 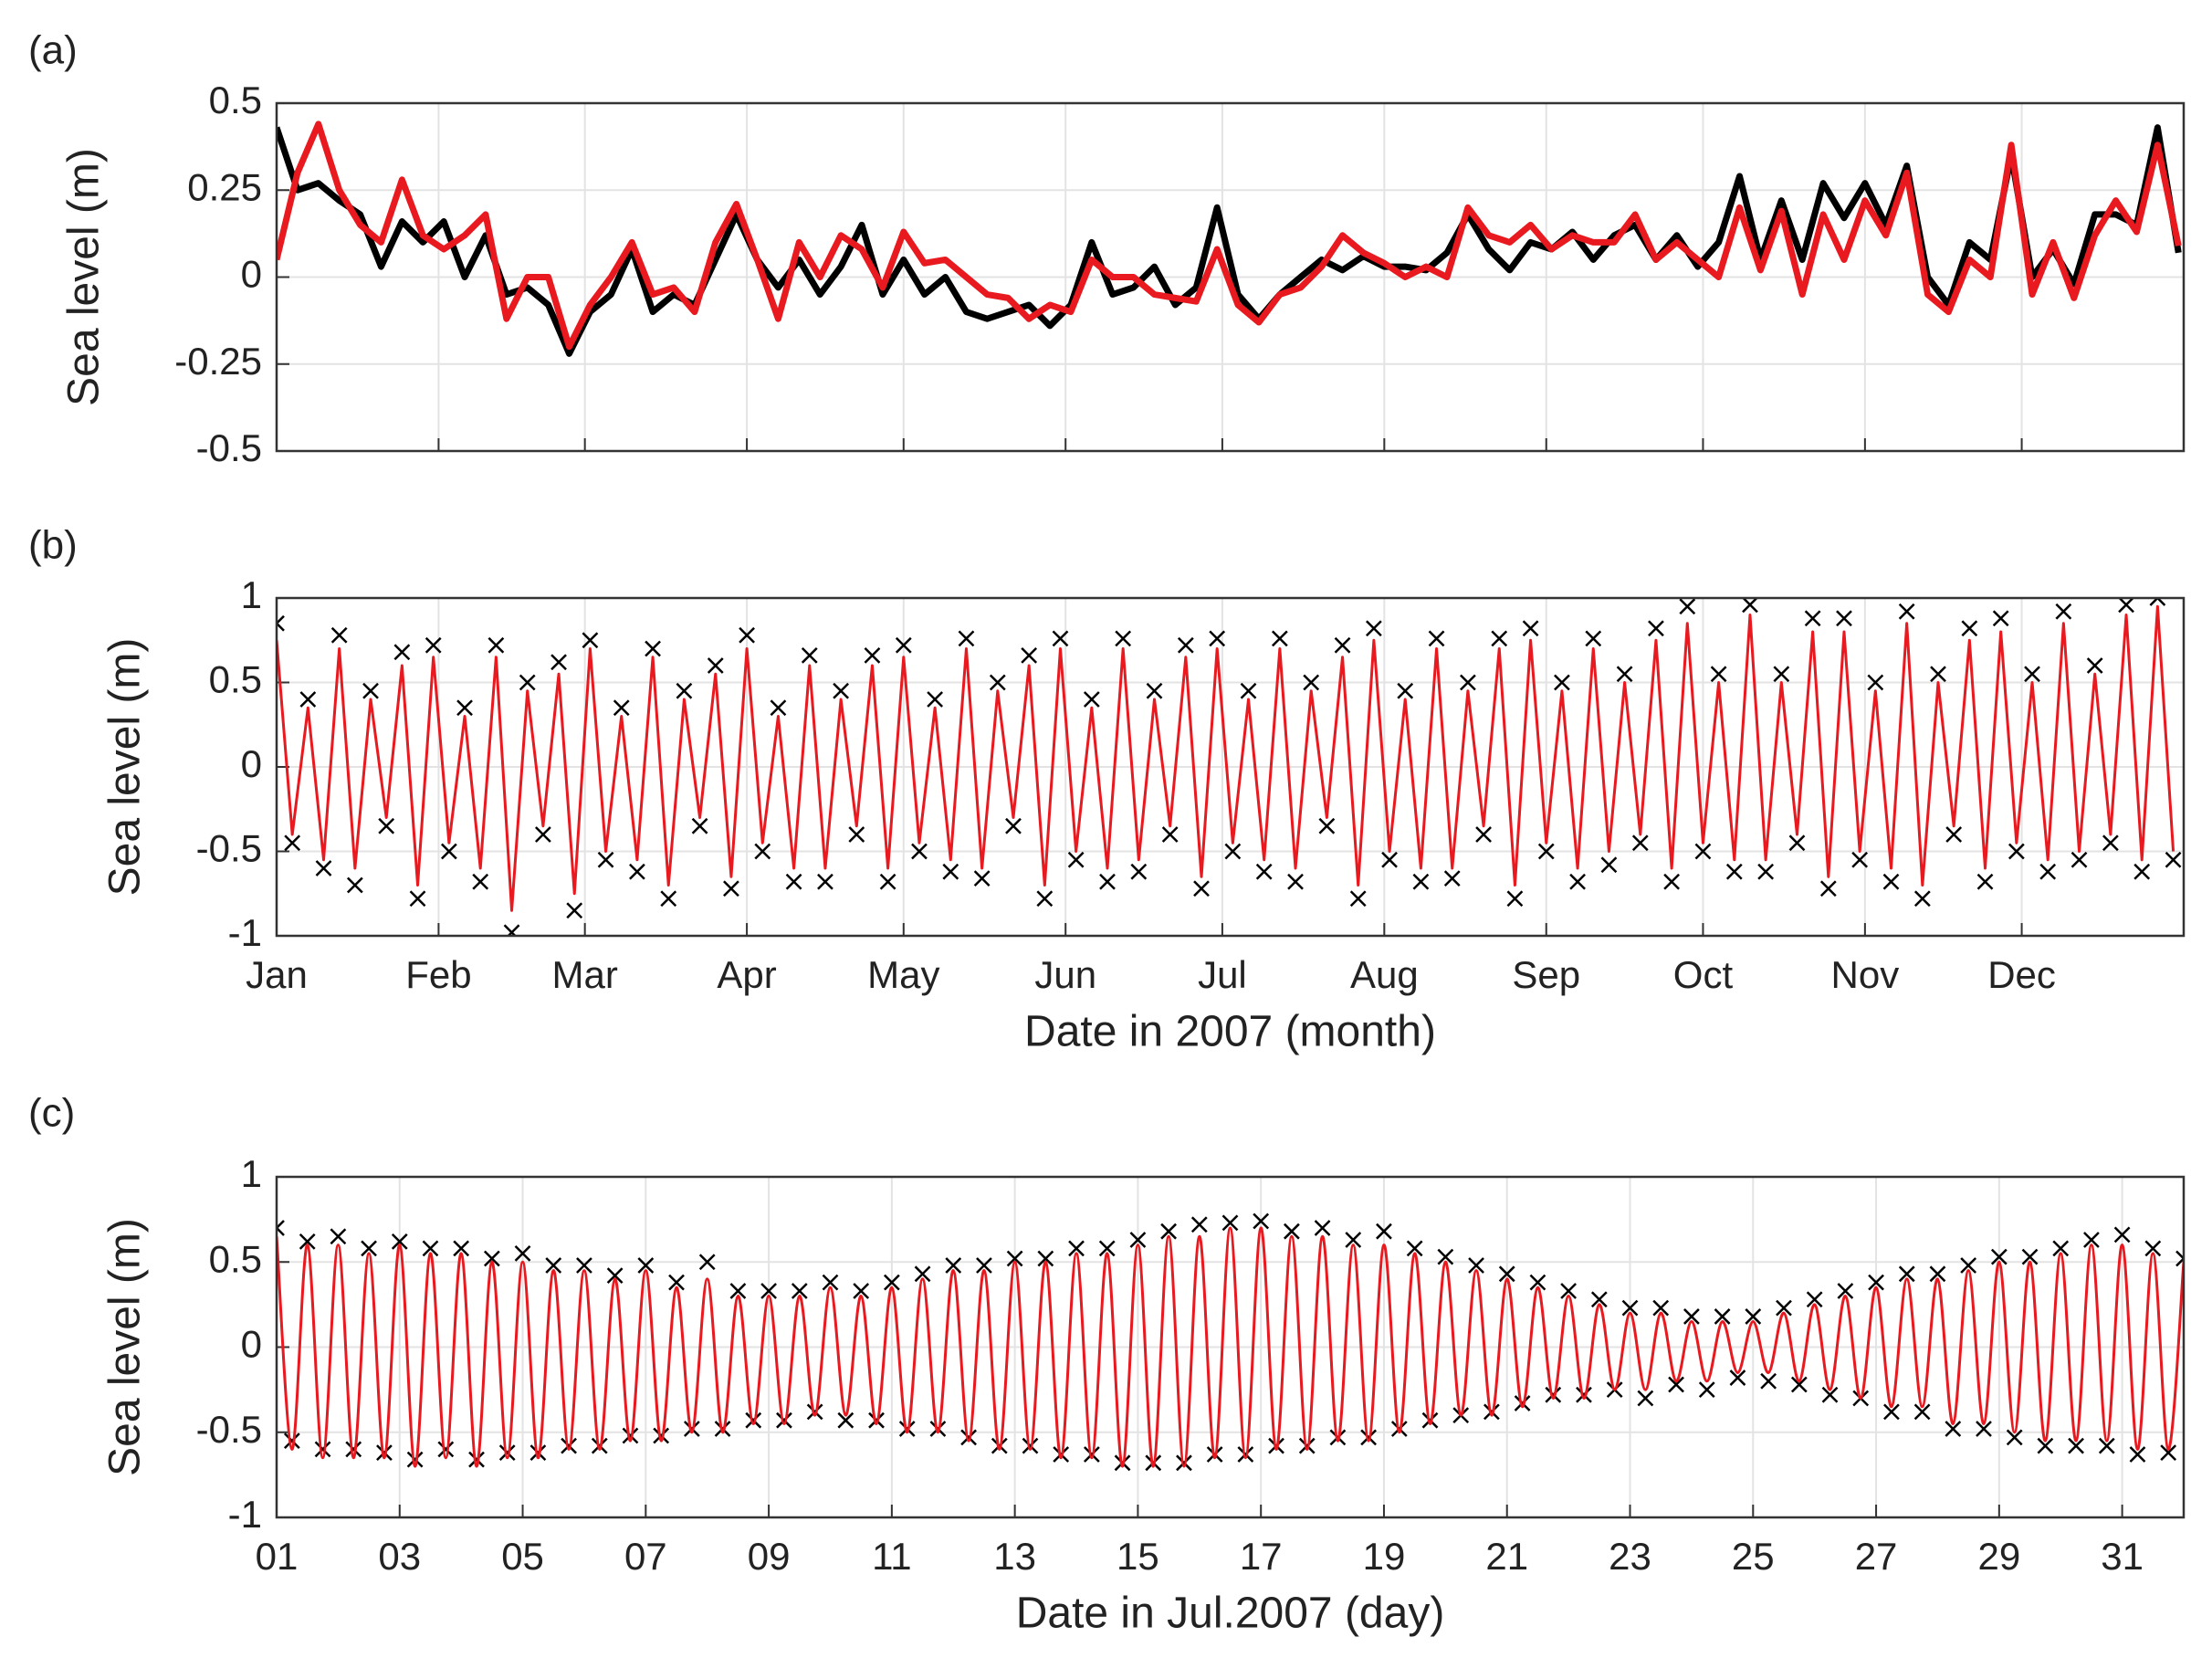 I want to click on x-tick-label: 07, so click(x=645, y=1557).